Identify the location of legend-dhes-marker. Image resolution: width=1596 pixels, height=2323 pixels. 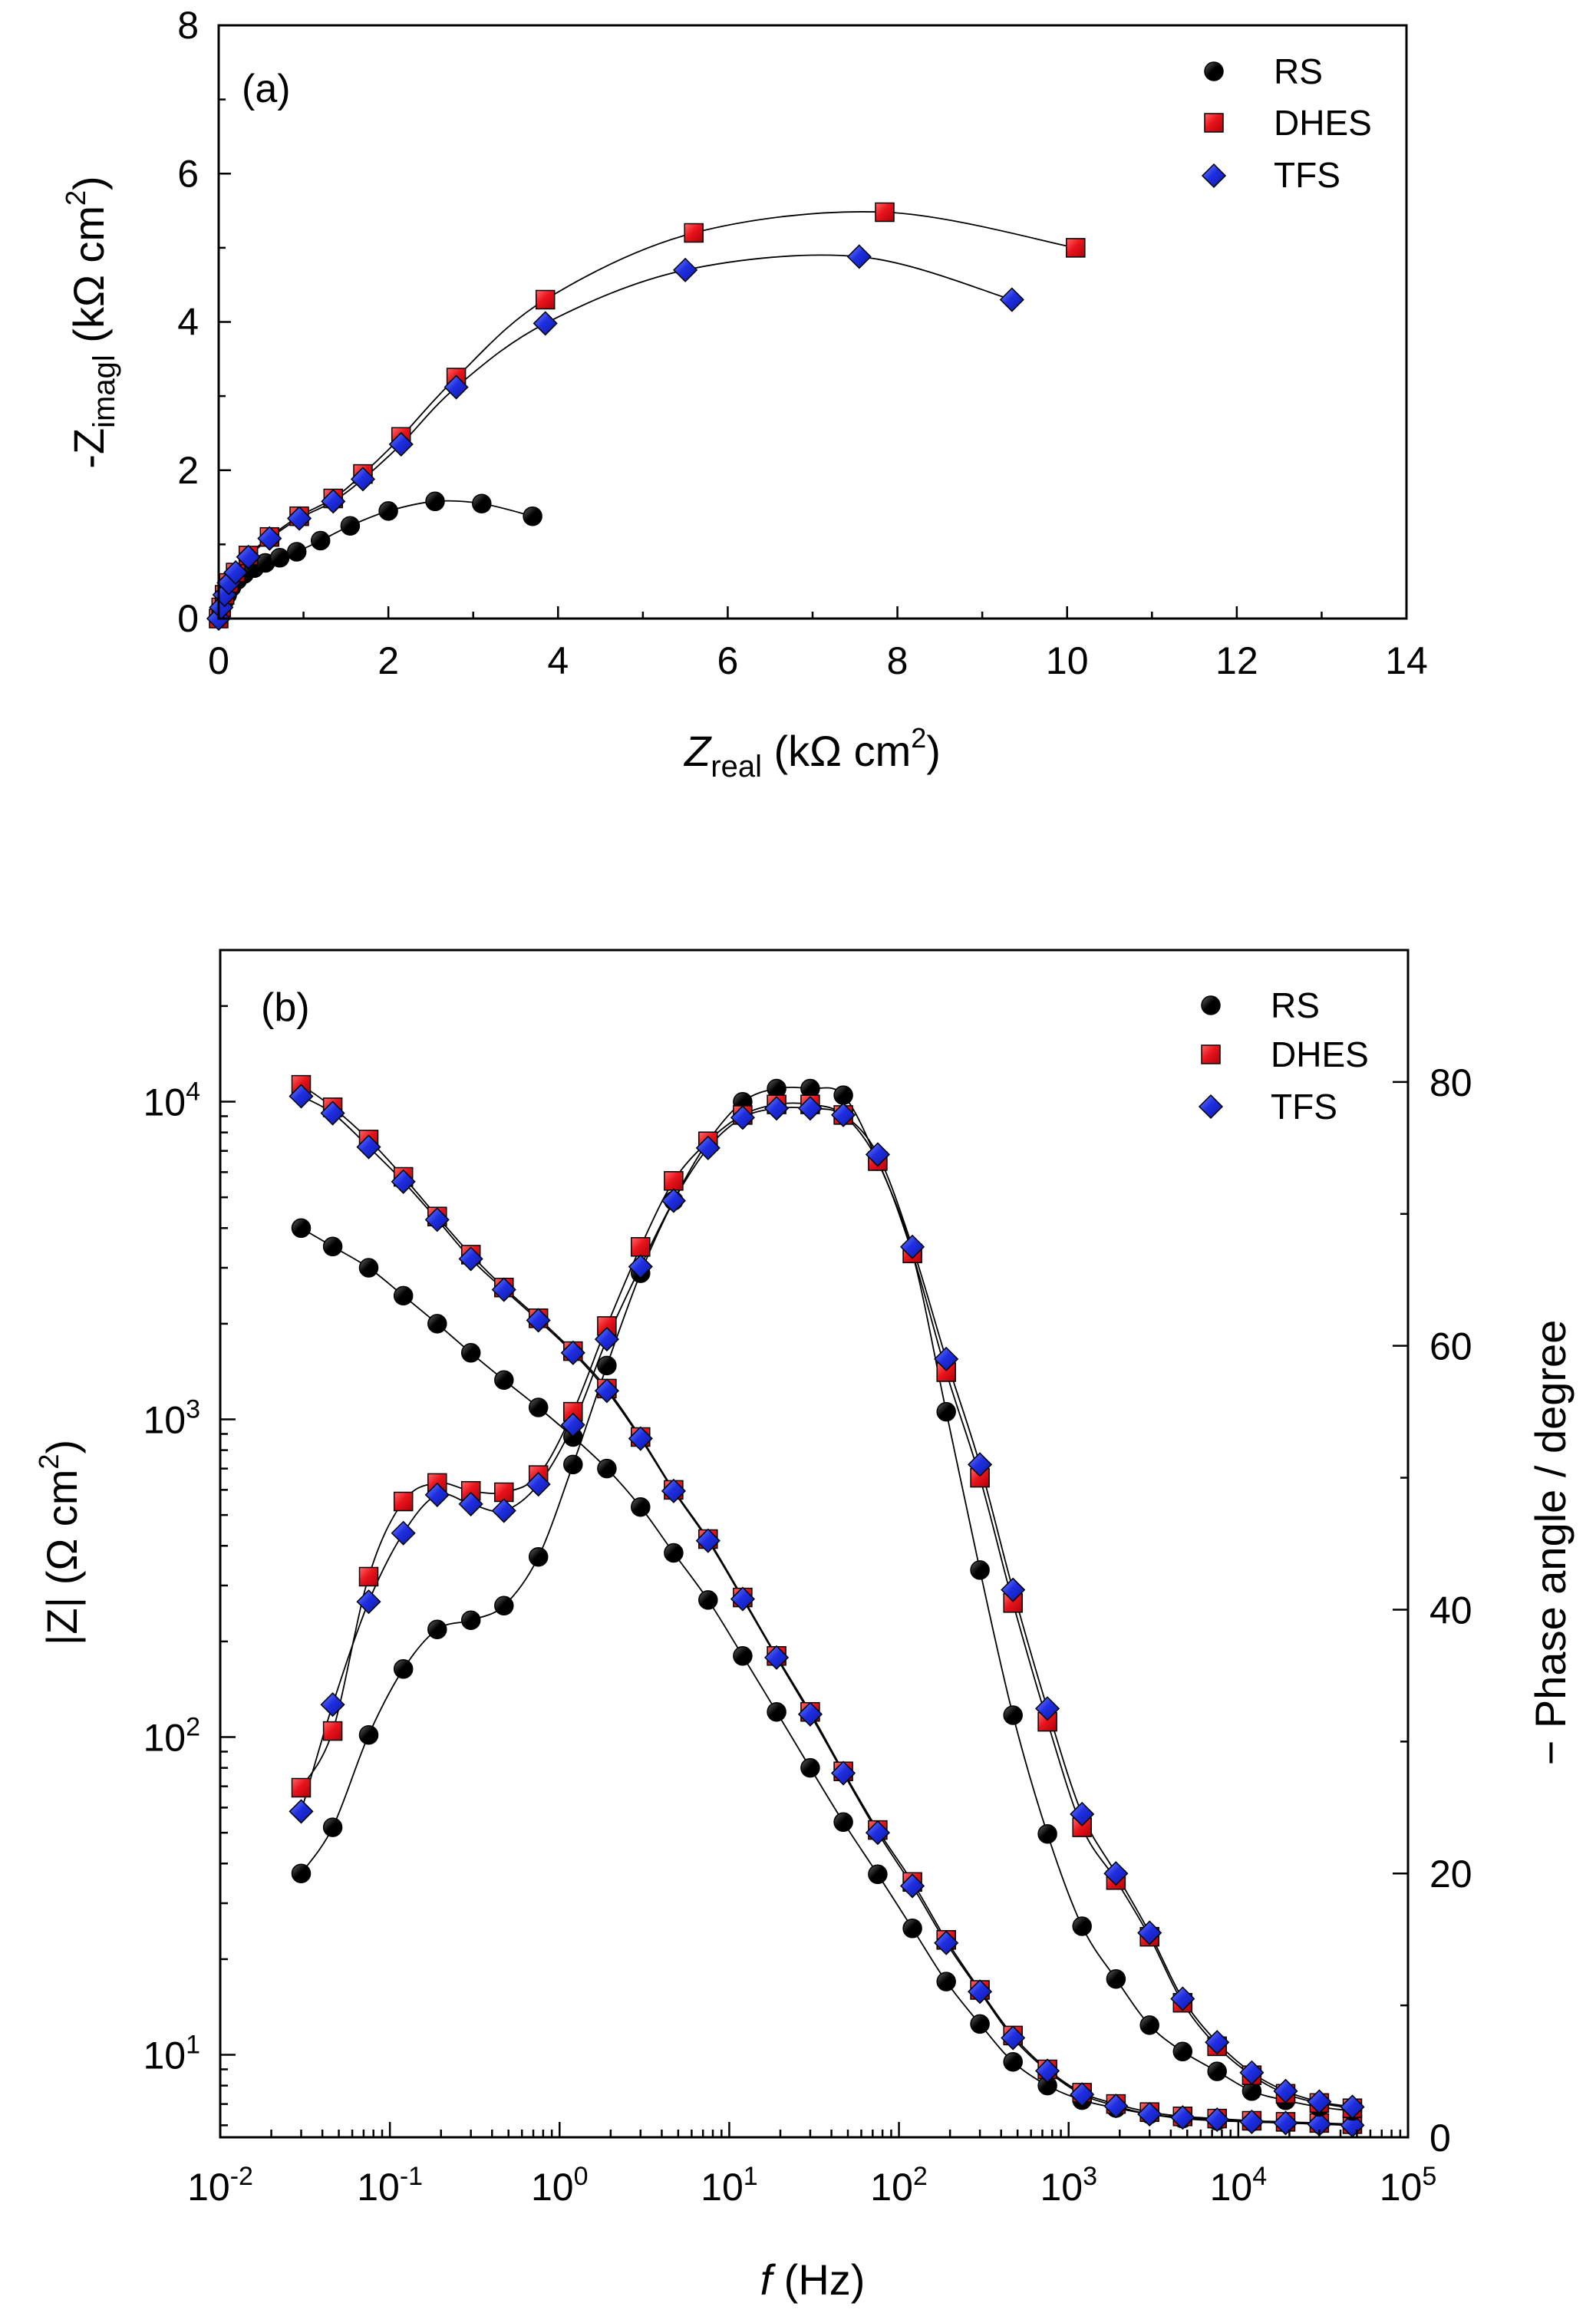
(1211, 1054).